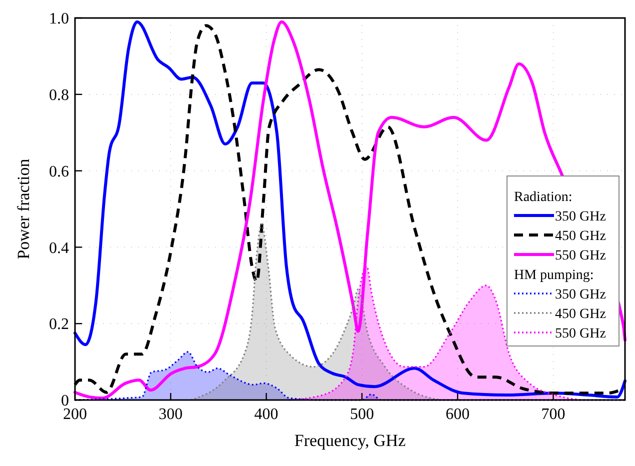  Describe the element at coordinates (362, 414) in the screenshot. I see `x-tick-label: 500` at that location.